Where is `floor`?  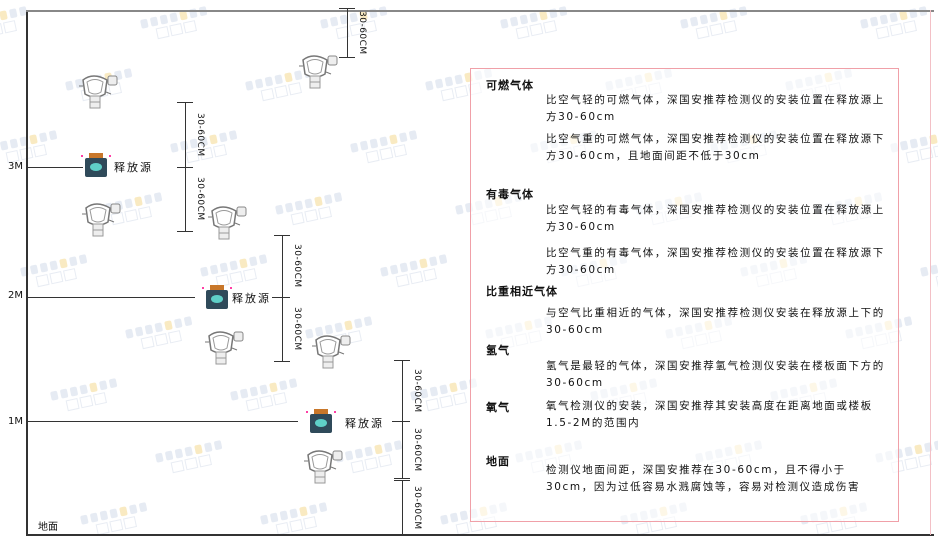 floor is located at coordinates (480, 535).